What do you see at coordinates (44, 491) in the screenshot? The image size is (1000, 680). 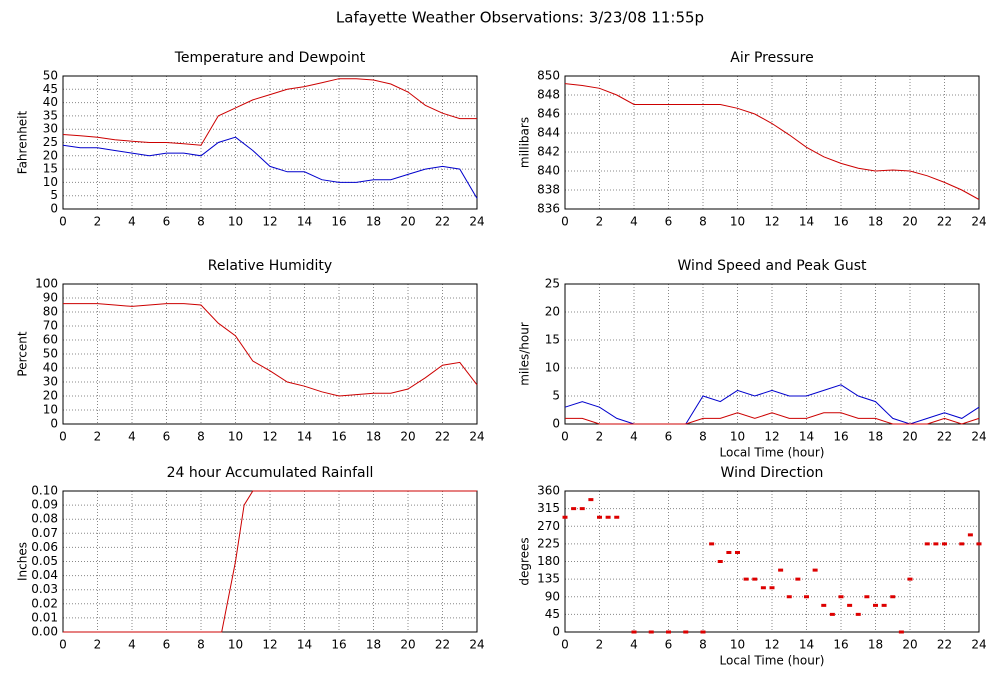 I see `y-tick-label: 0.10` at bounding box center [44, 491].